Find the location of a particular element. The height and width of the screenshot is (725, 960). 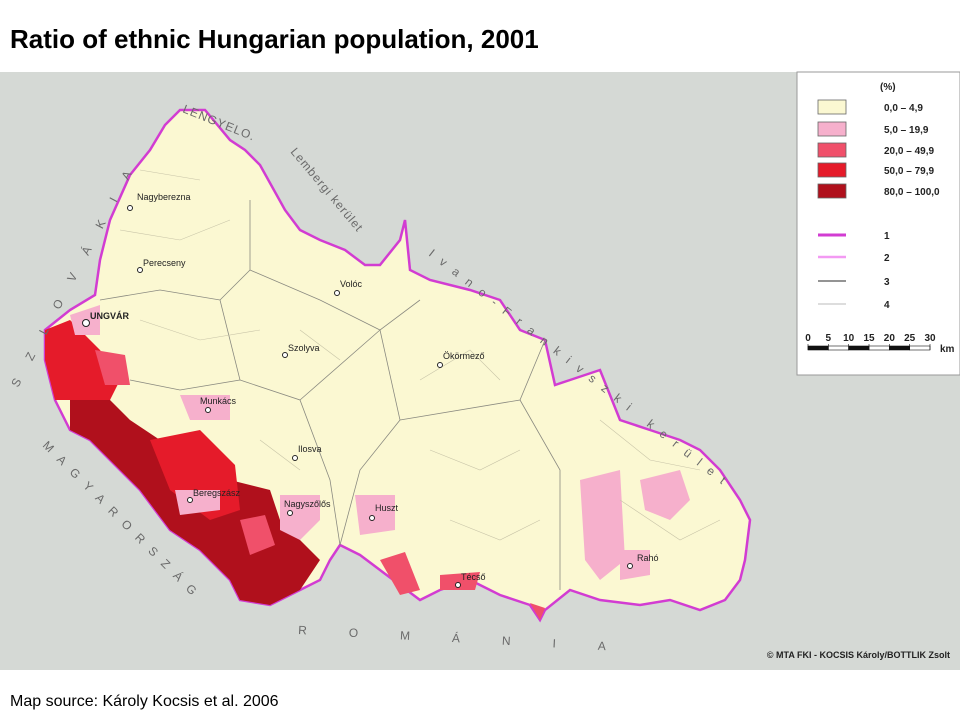

legend-label: 50,0 – 79,9 is located at coordinates (909, 171).